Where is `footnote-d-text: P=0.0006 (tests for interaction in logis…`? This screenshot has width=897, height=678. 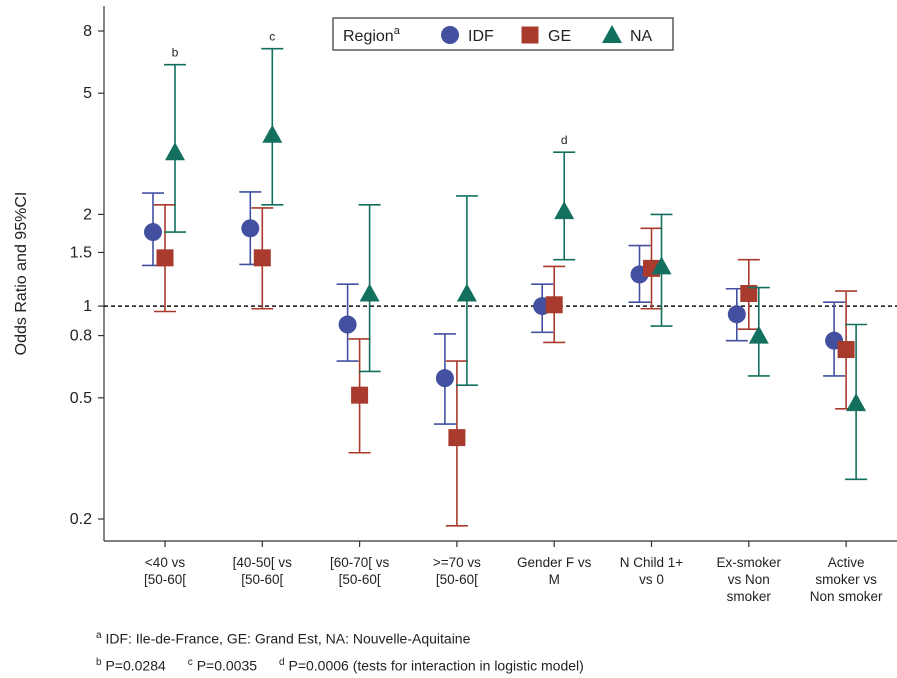 footnote-d-text: P=0.0006 (tests for interaction in logis… is located at coordinates (436, 665).